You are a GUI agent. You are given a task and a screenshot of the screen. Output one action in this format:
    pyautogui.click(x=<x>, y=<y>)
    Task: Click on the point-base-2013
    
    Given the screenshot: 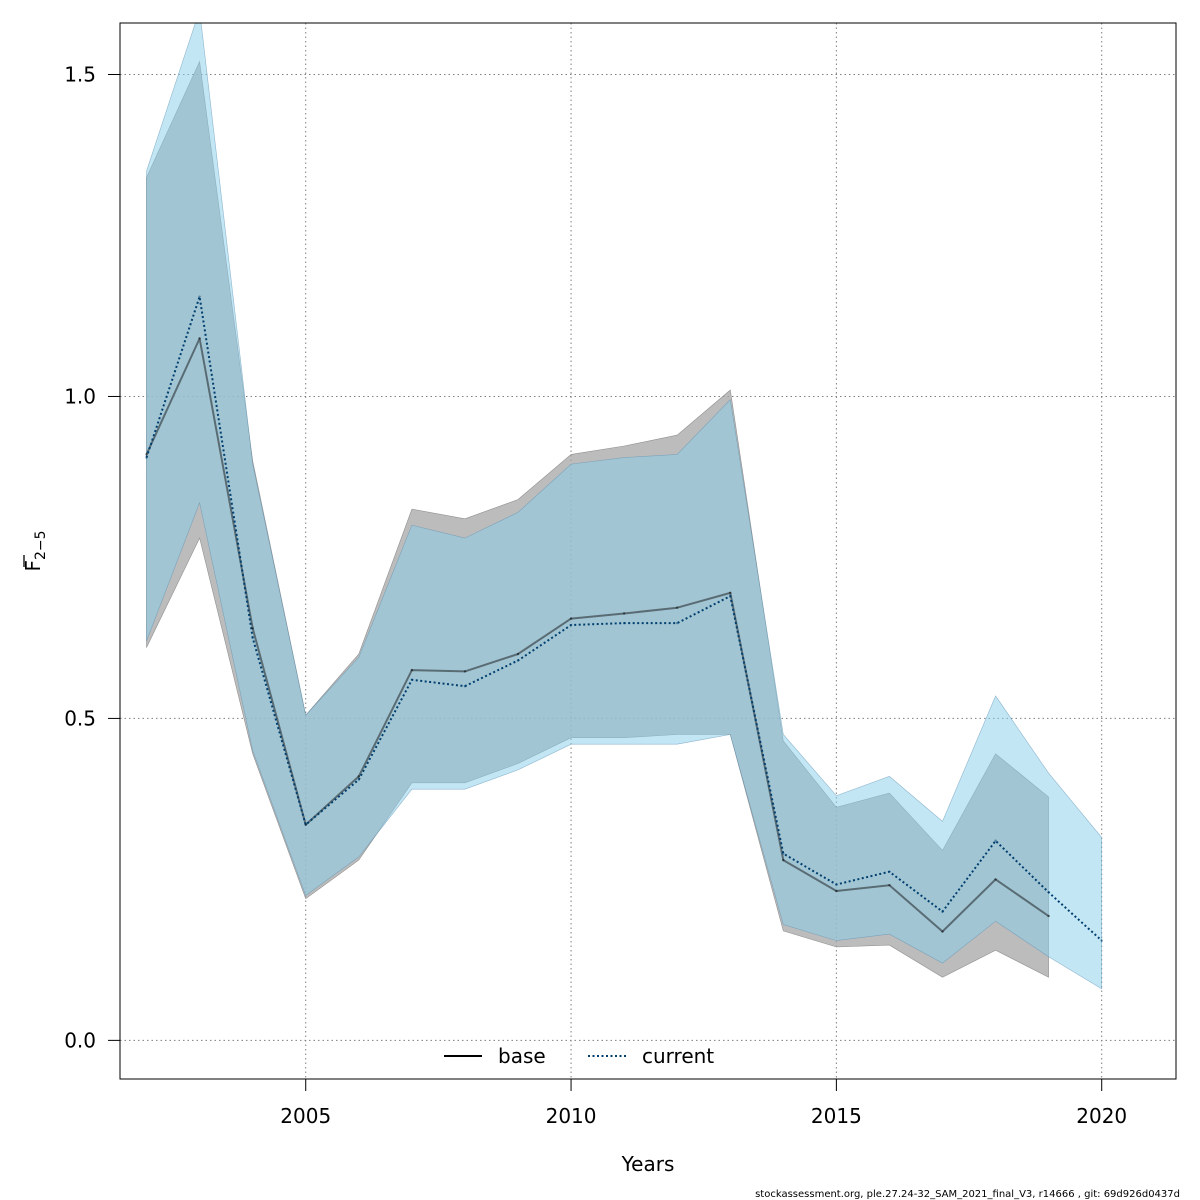 What is the action you would take?
    pyautogui.click(x=730, y=593)
    